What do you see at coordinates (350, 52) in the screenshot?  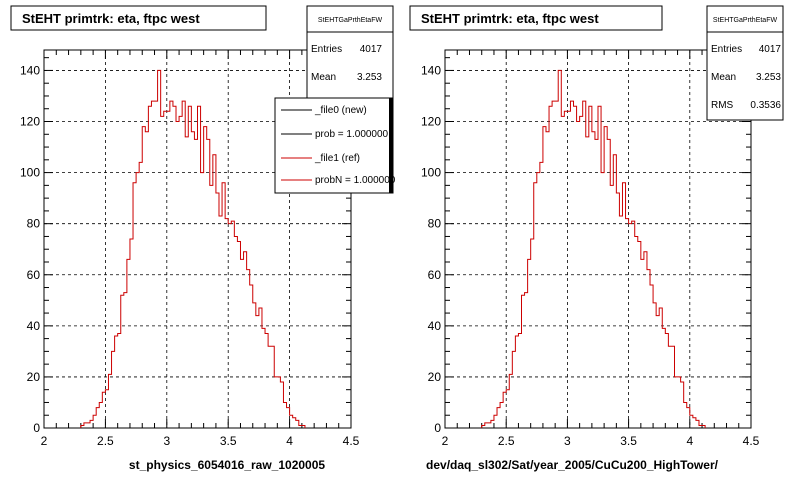 I see `left-stats-box: StEHTGaPrthEtaFW Entries 4017 Mean 3.253` at bounding box center [350, 52].